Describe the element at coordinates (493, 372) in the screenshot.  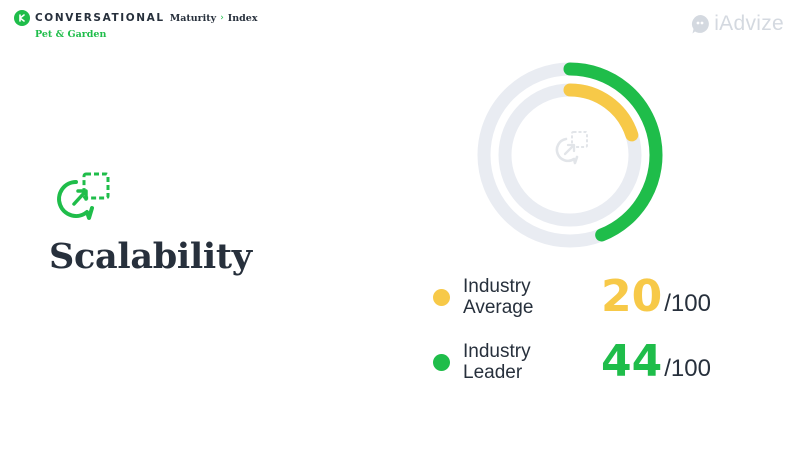
I see `legend-leader-line2: Leader` at that location.